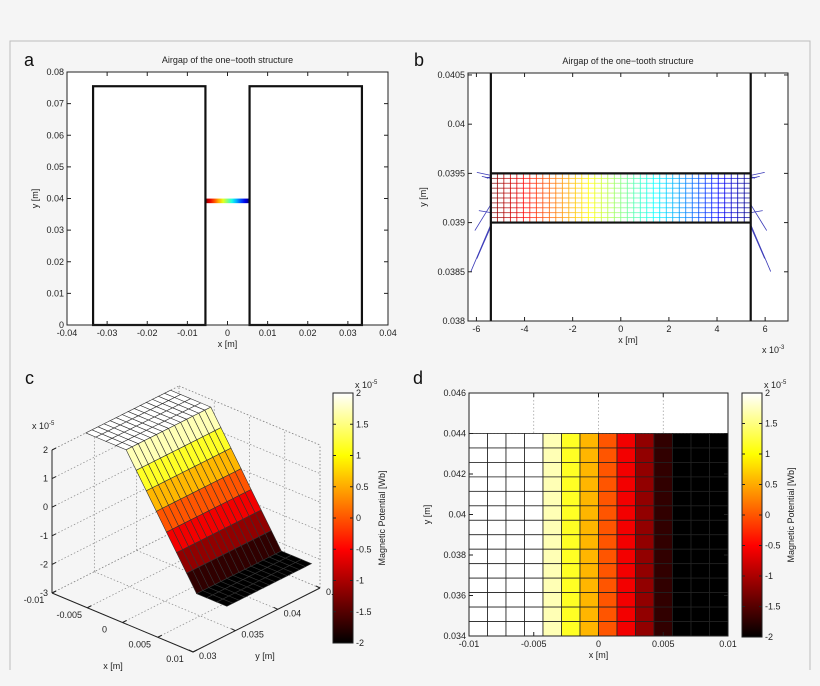  I want to click on x-tick-label: 0, so click(227, 333).